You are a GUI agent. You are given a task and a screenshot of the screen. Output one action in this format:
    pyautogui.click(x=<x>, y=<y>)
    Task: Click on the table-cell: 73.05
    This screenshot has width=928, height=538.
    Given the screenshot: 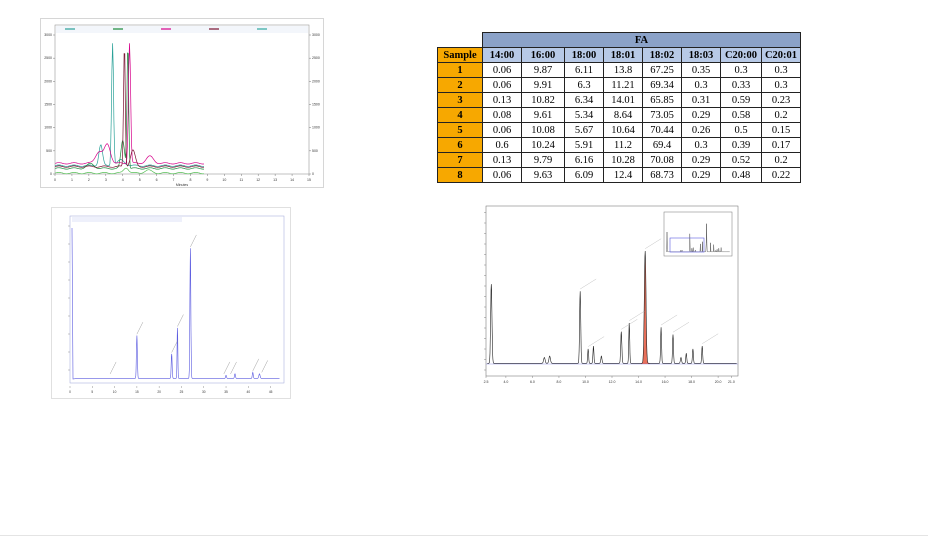 What is the action you would take?
    pyautogui.click(x=662, y=115)
    